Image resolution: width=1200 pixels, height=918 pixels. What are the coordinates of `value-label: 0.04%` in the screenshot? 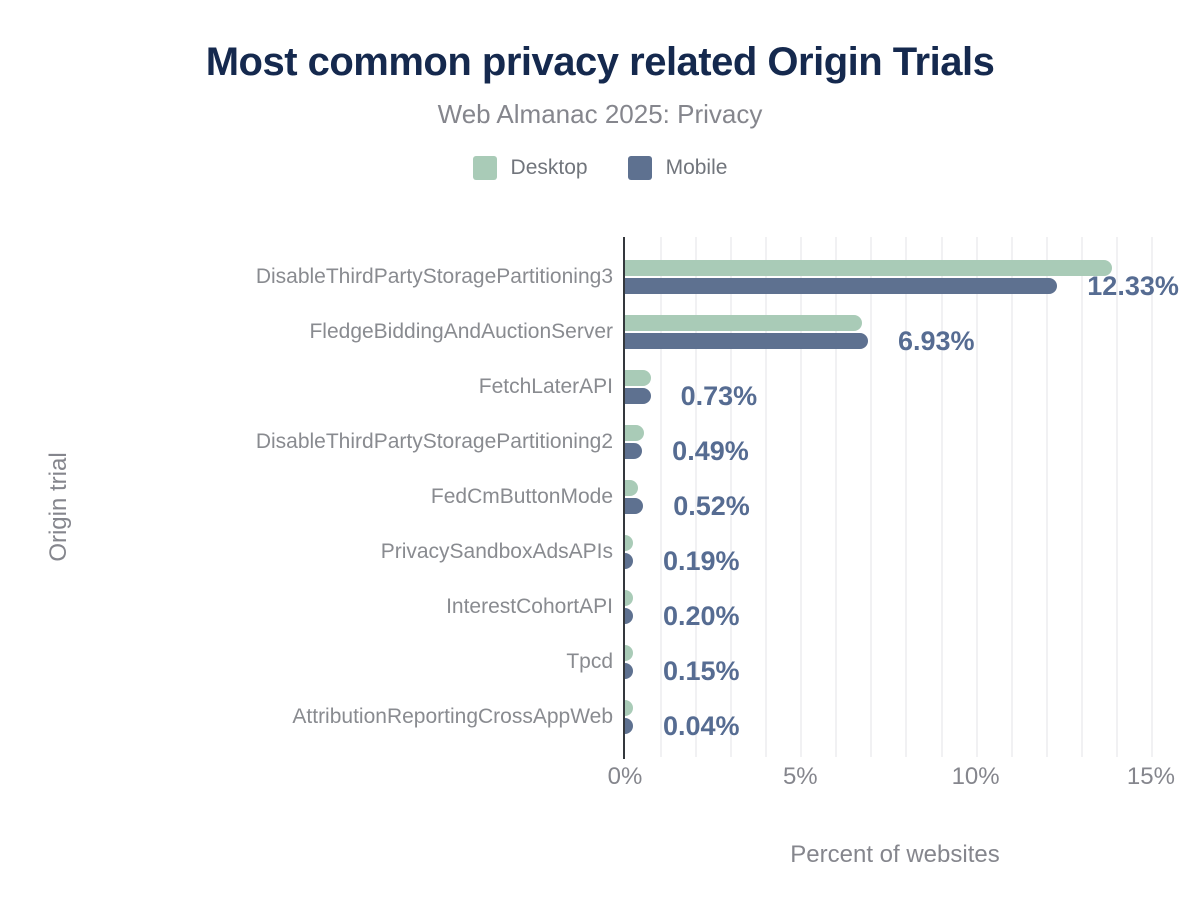 It's located at (701, 726).